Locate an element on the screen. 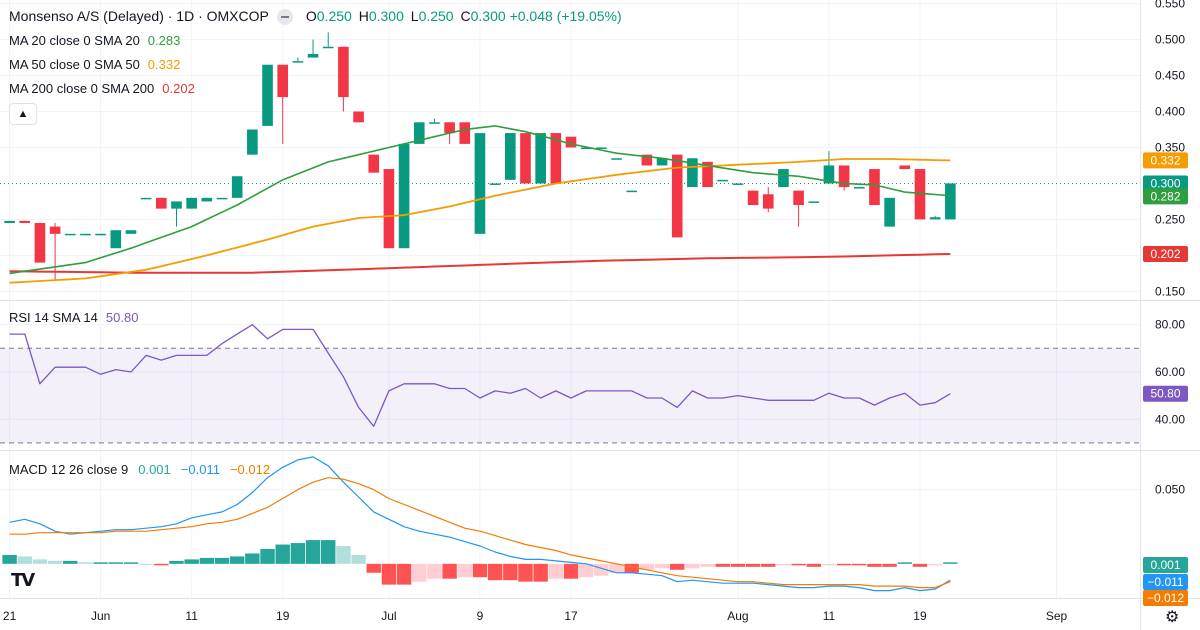 Image resolution: width=1200 pixels, height=630 pixels. last-price-badge: 0.300 is located at coordinates (1165, 183).